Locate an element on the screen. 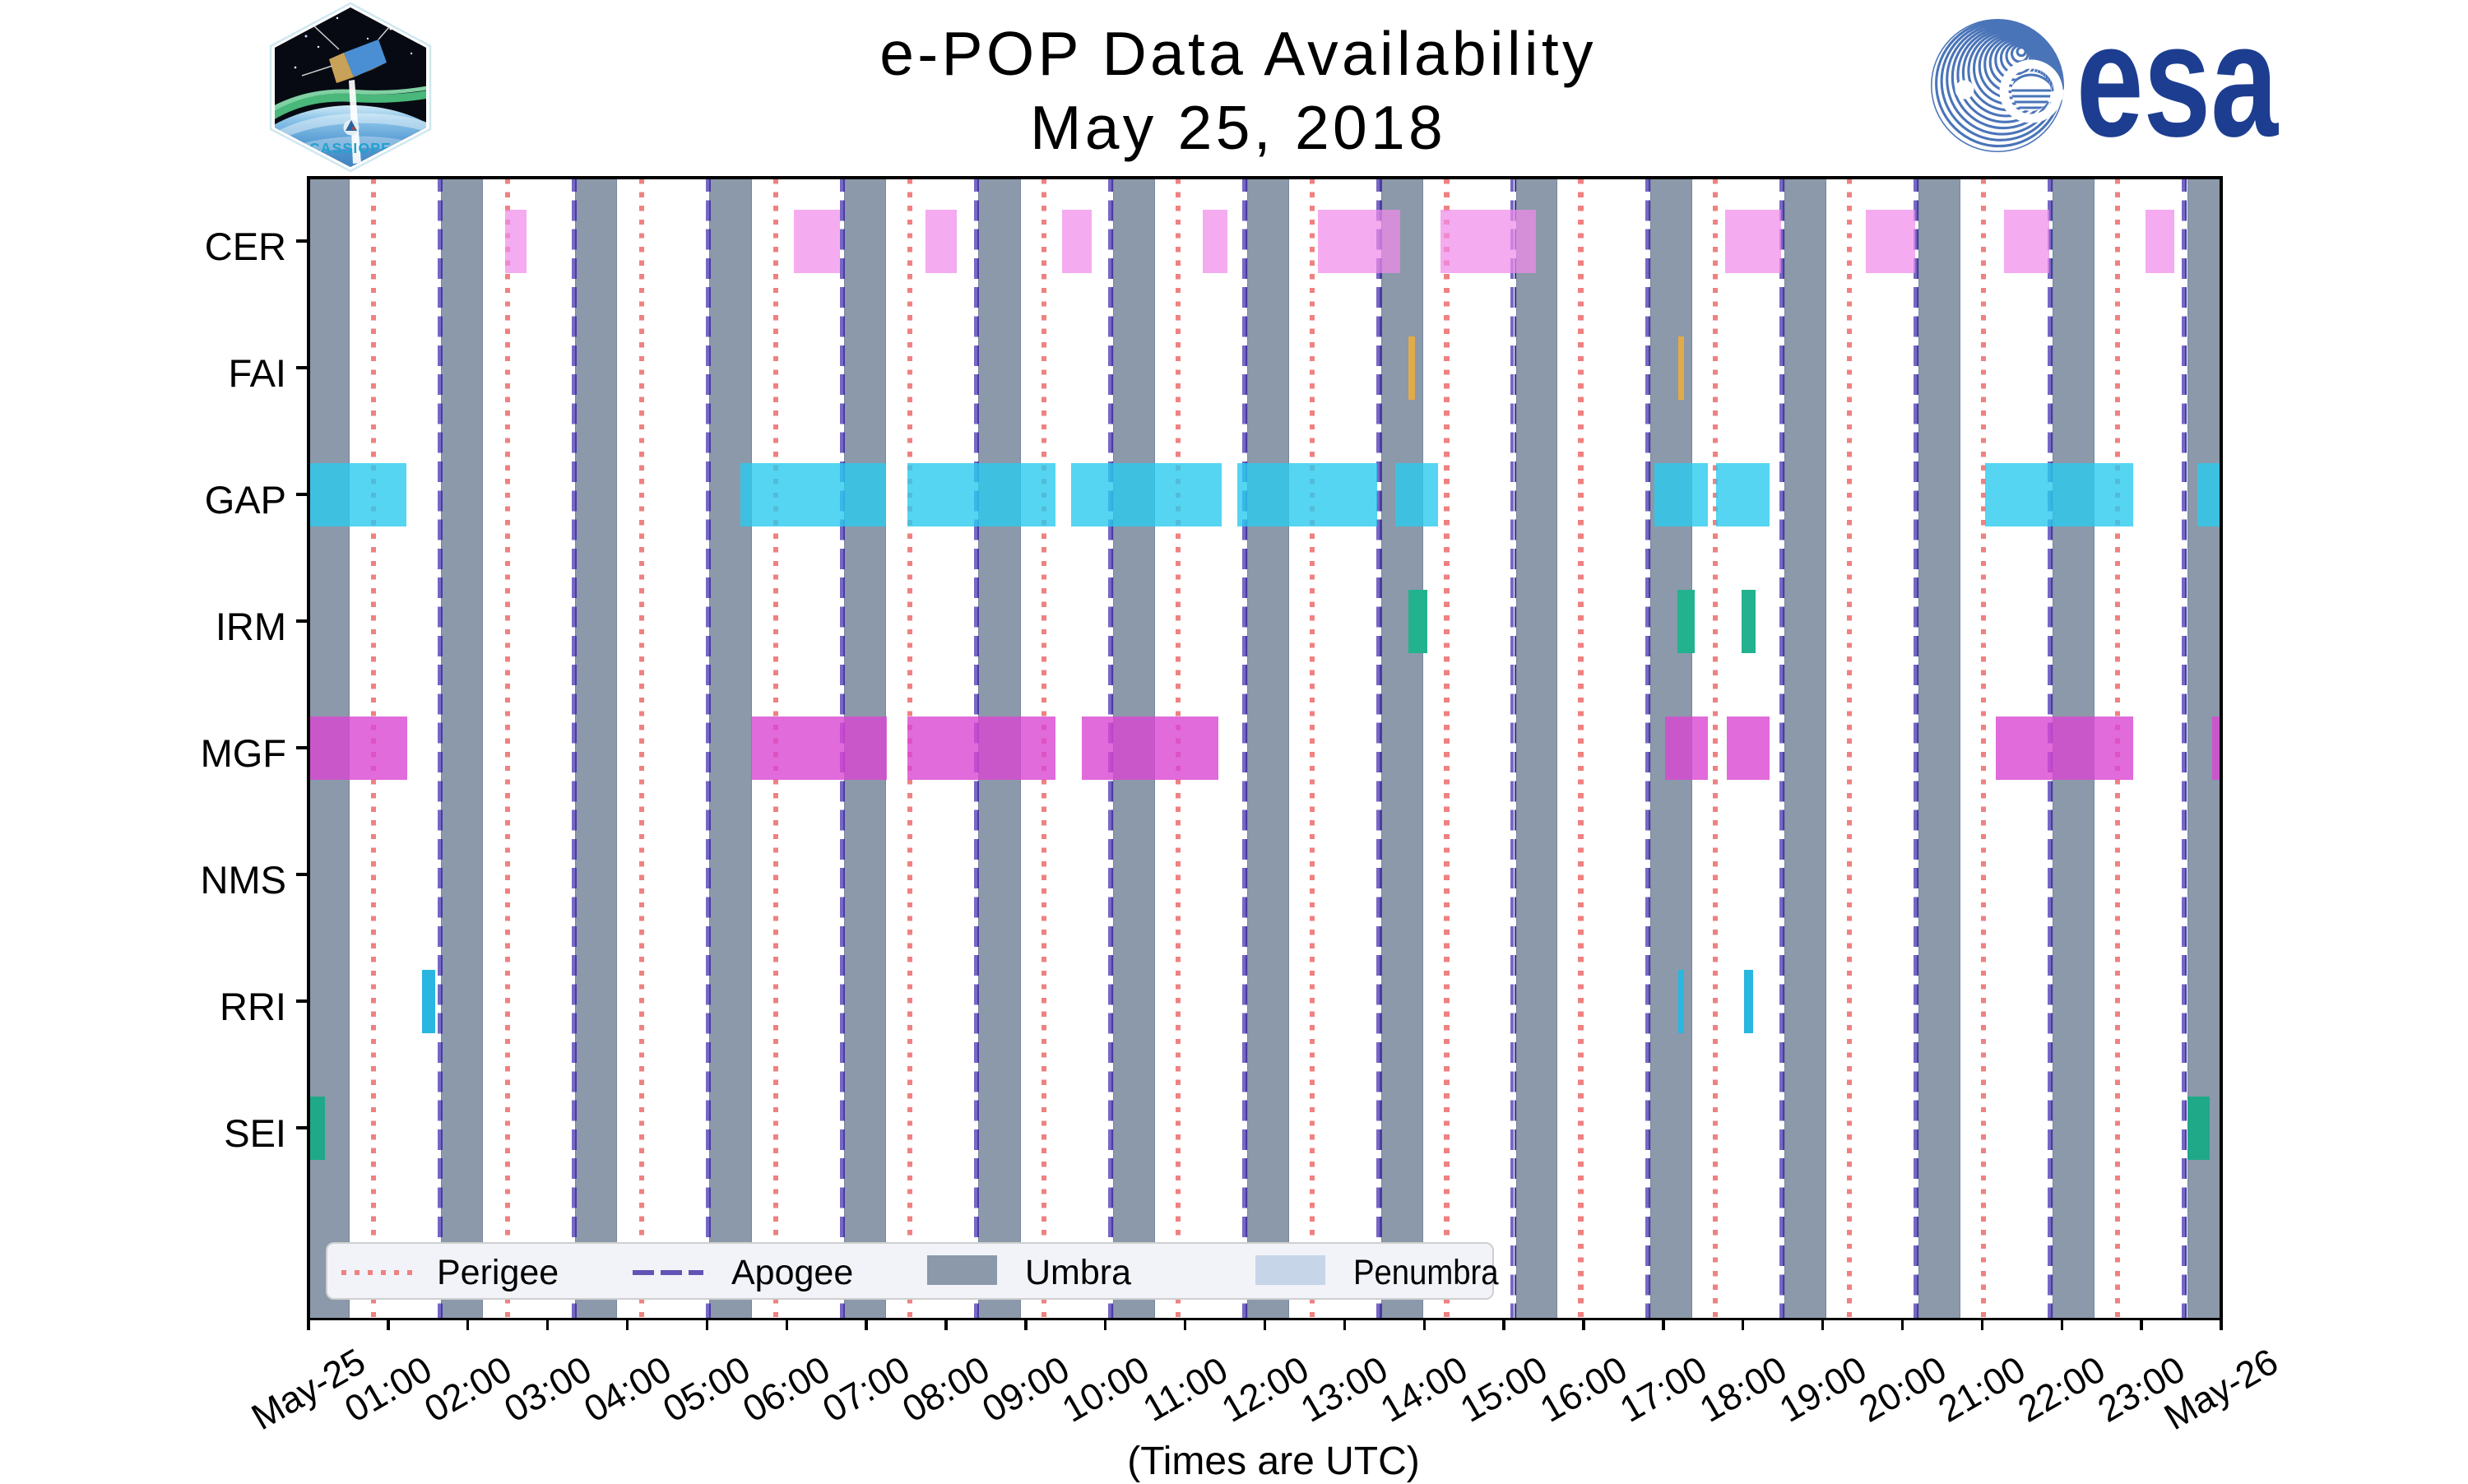 The height and width of the screenshot is (1484, 2468). svg-text: CASSIOPE is located at coordinates (350, 148).